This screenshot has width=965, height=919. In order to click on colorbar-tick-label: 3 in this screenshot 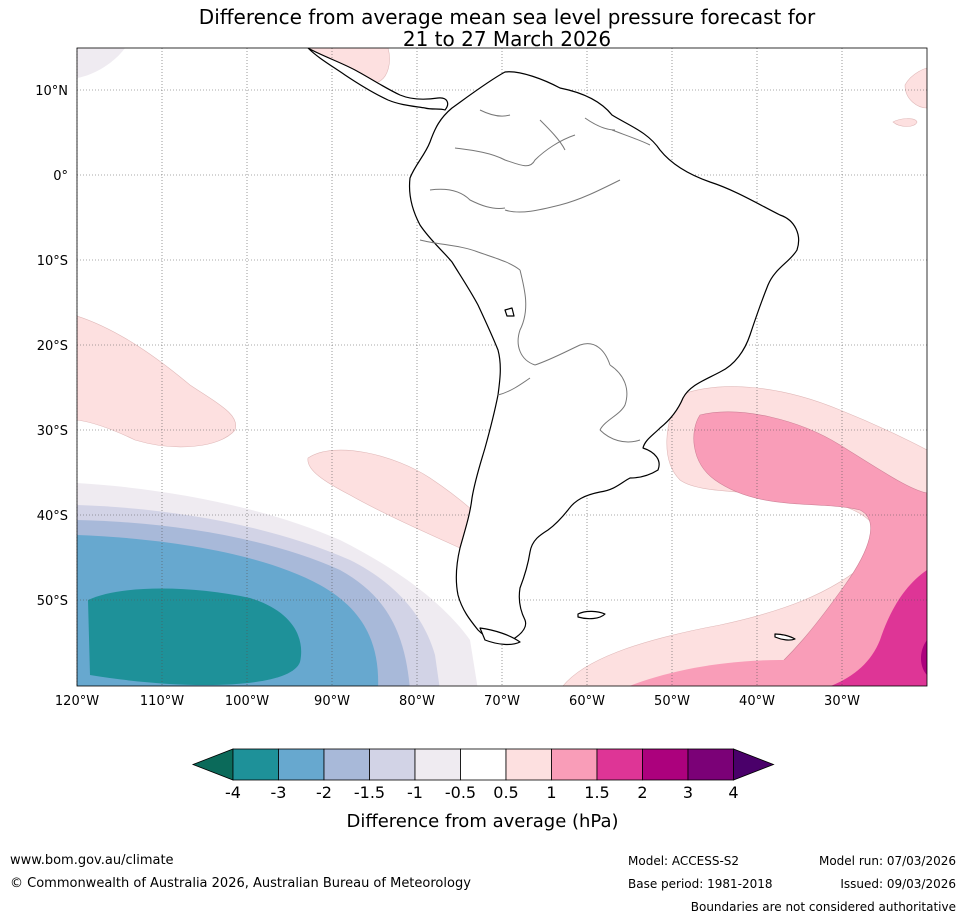, I will do `click(688, 792)`.